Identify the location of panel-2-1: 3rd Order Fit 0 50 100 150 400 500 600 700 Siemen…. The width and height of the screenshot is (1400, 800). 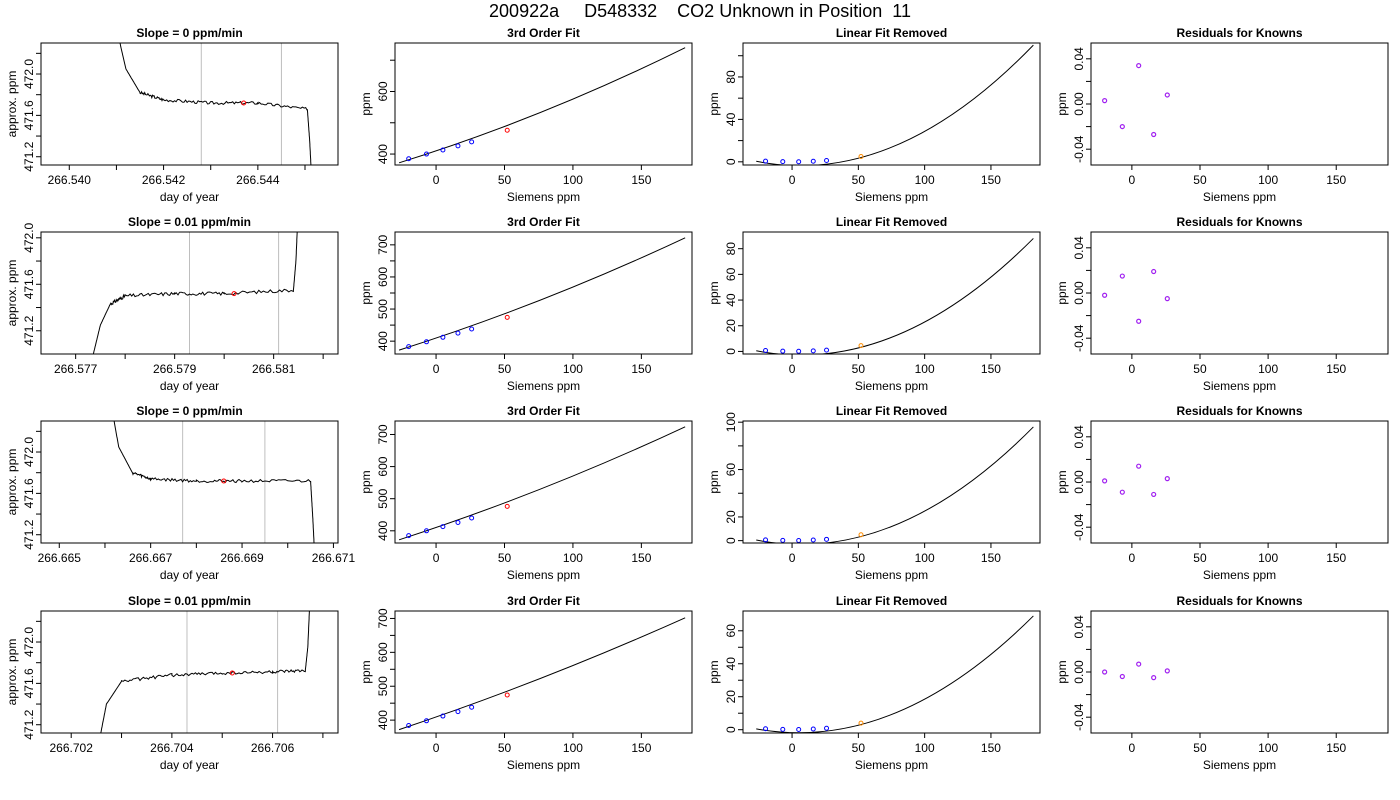
(526, 493).